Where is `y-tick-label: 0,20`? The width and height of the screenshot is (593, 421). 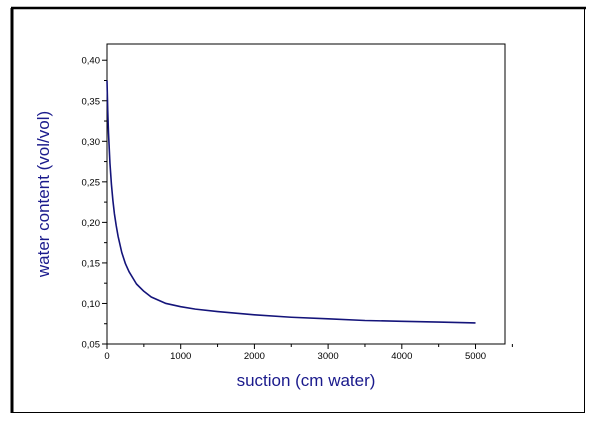 y-tick-label: 0,20 is located at coordinates (91, 223).